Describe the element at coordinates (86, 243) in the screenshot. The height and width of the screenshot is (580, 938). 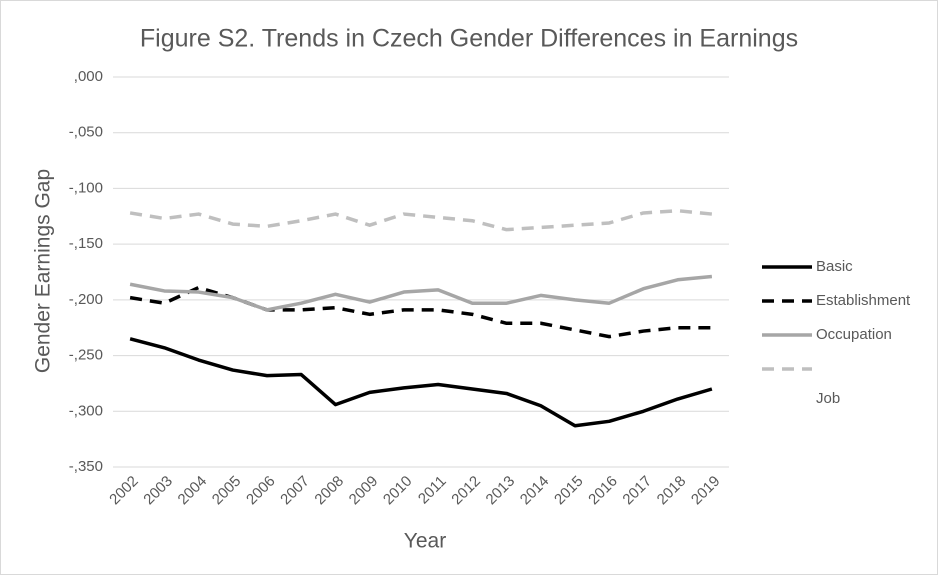
I see `y-tick-label: -,150` at that location.